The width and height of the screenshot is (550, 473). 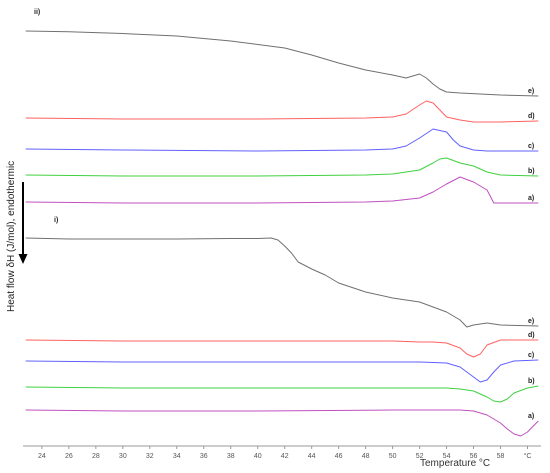 I want to click on series-label-ii-b: b), so click(x=531, y=171).